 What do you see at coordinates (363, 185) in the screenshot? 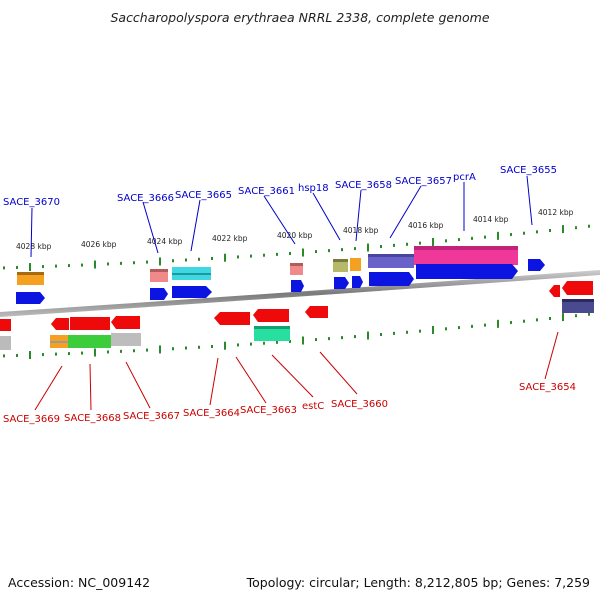
I see `gene-label-sace-3658: SACE_3658` at bounding box center [363, 185].